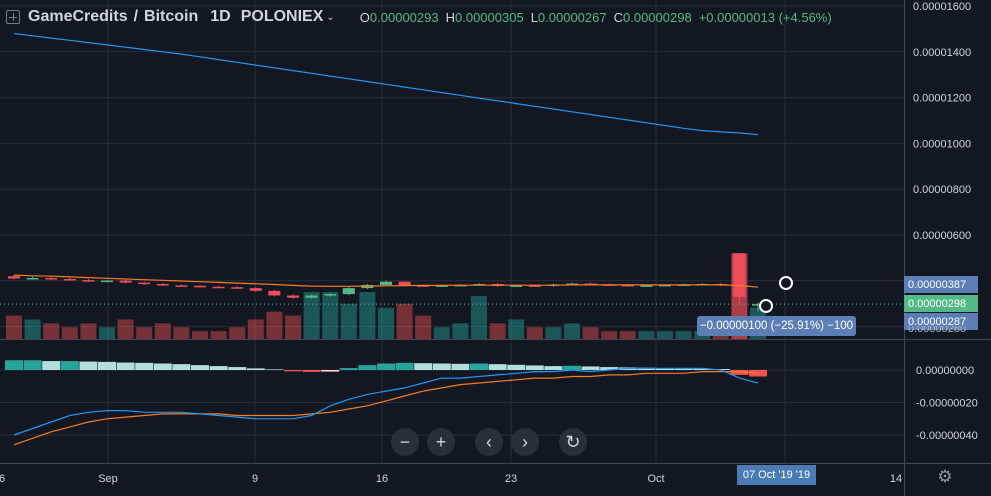 This screenshot has height=496, width=991. I want to click on time-axis-label: 6, so click(2, 479).